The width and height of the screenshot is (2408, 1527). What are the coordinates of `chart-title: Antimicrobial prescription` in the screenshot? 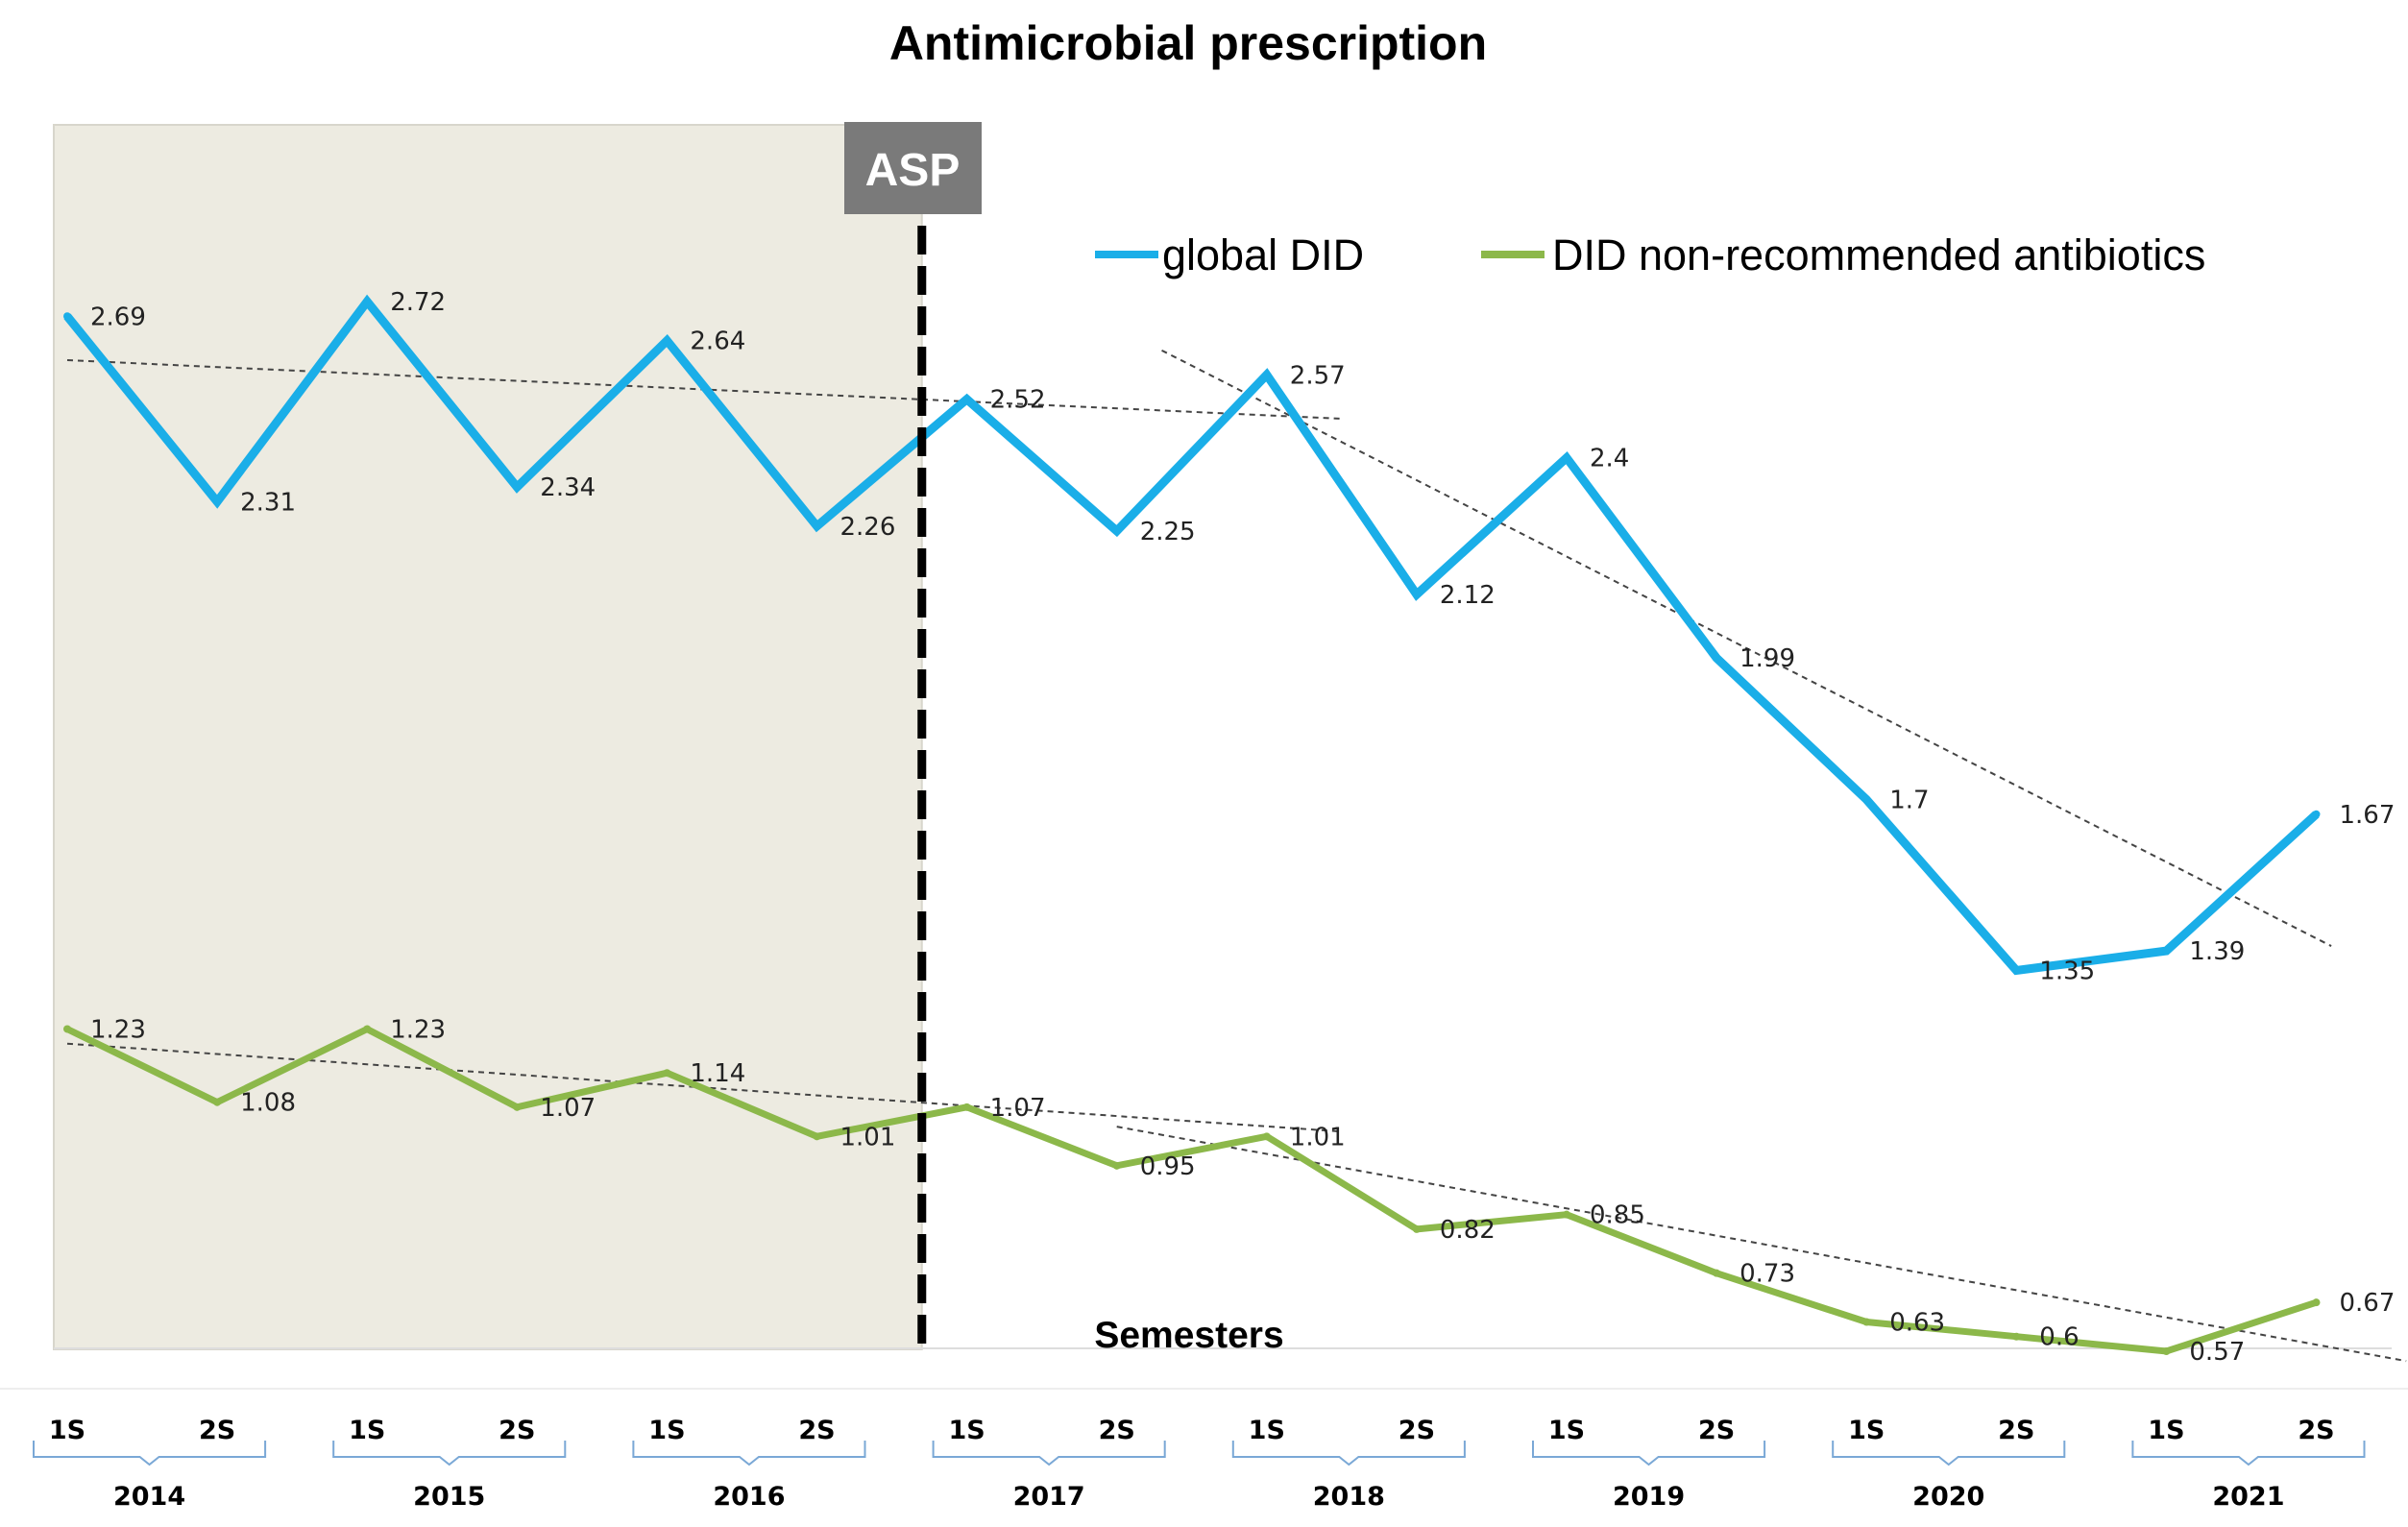 It's located at (1188, 43).